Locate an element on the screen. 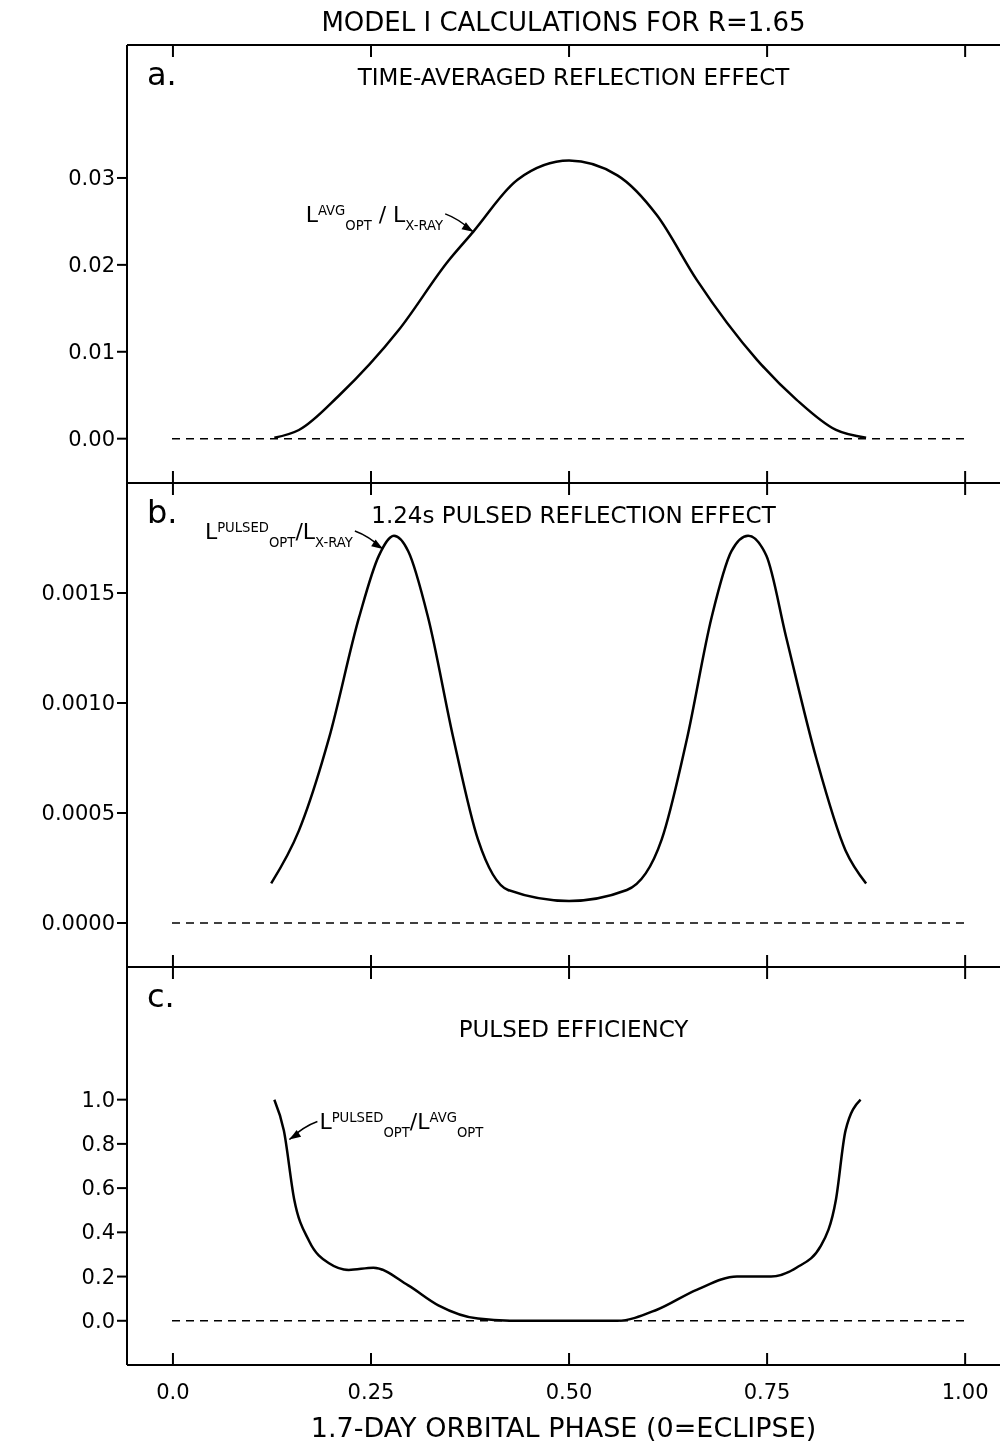 The image size is (1008, 1442). y-tick-label: 0.0015 is located at coordinates (78, 593).